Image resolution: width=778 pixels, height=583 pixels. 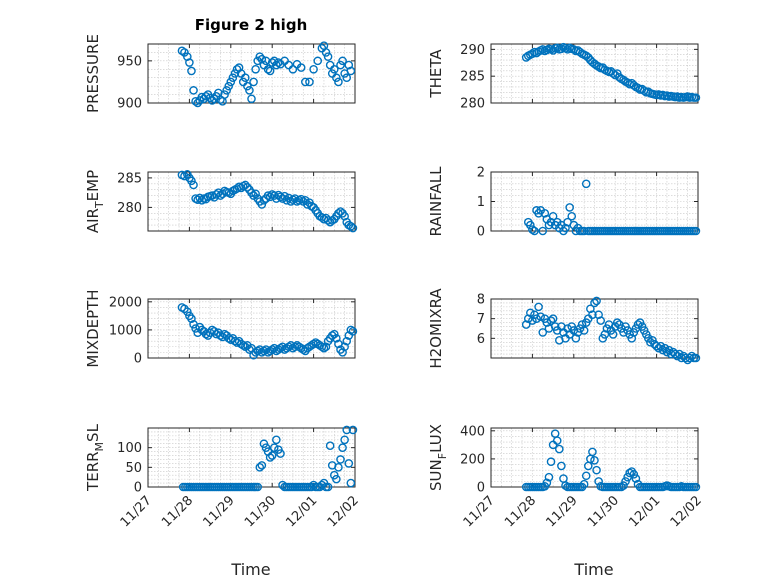 What do you see at coordinates (93, 185) in the screenshot?
I see `panel-2-ylabel-tail: EMP` at bounding box center [93, 185].